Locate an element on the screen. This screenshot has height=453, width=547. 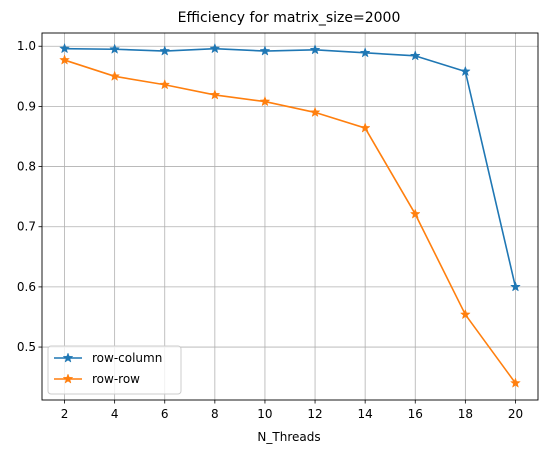
legend-entry: row-column is located at coordinates (108, 358).